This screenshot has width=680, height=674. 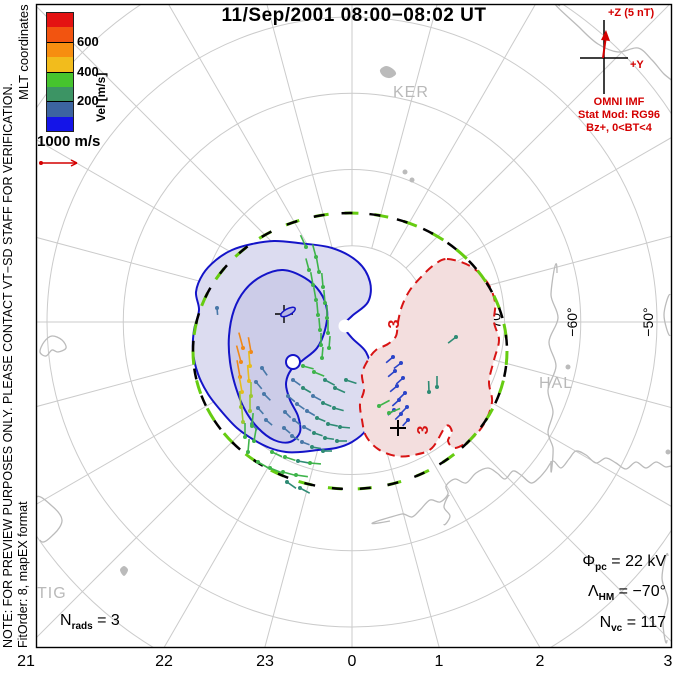 What do you see at coordinates (88, 41) in the screenshot?
I see `colorbar-tick-600: 600` at bounding box center [88, 41].